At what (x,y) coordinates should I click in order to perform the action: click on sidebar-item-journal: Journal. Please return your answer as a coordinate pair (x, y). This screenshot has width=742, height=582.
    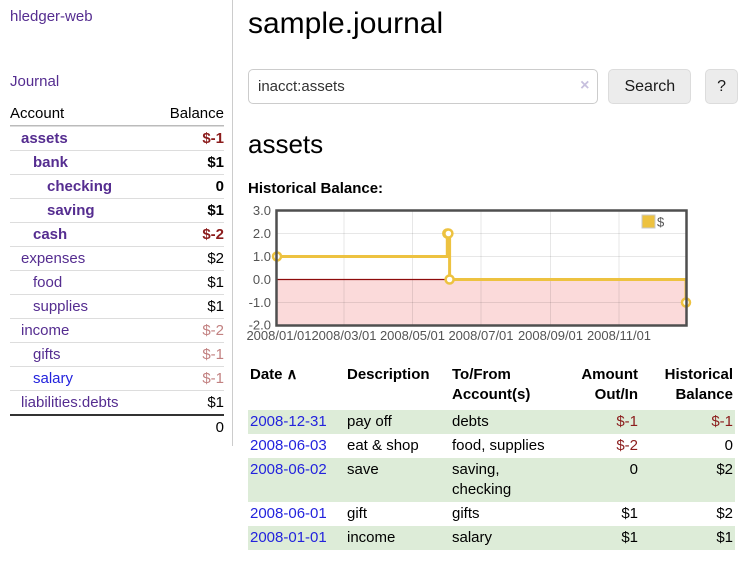
    Looking at the image, I should click on (35, 81).